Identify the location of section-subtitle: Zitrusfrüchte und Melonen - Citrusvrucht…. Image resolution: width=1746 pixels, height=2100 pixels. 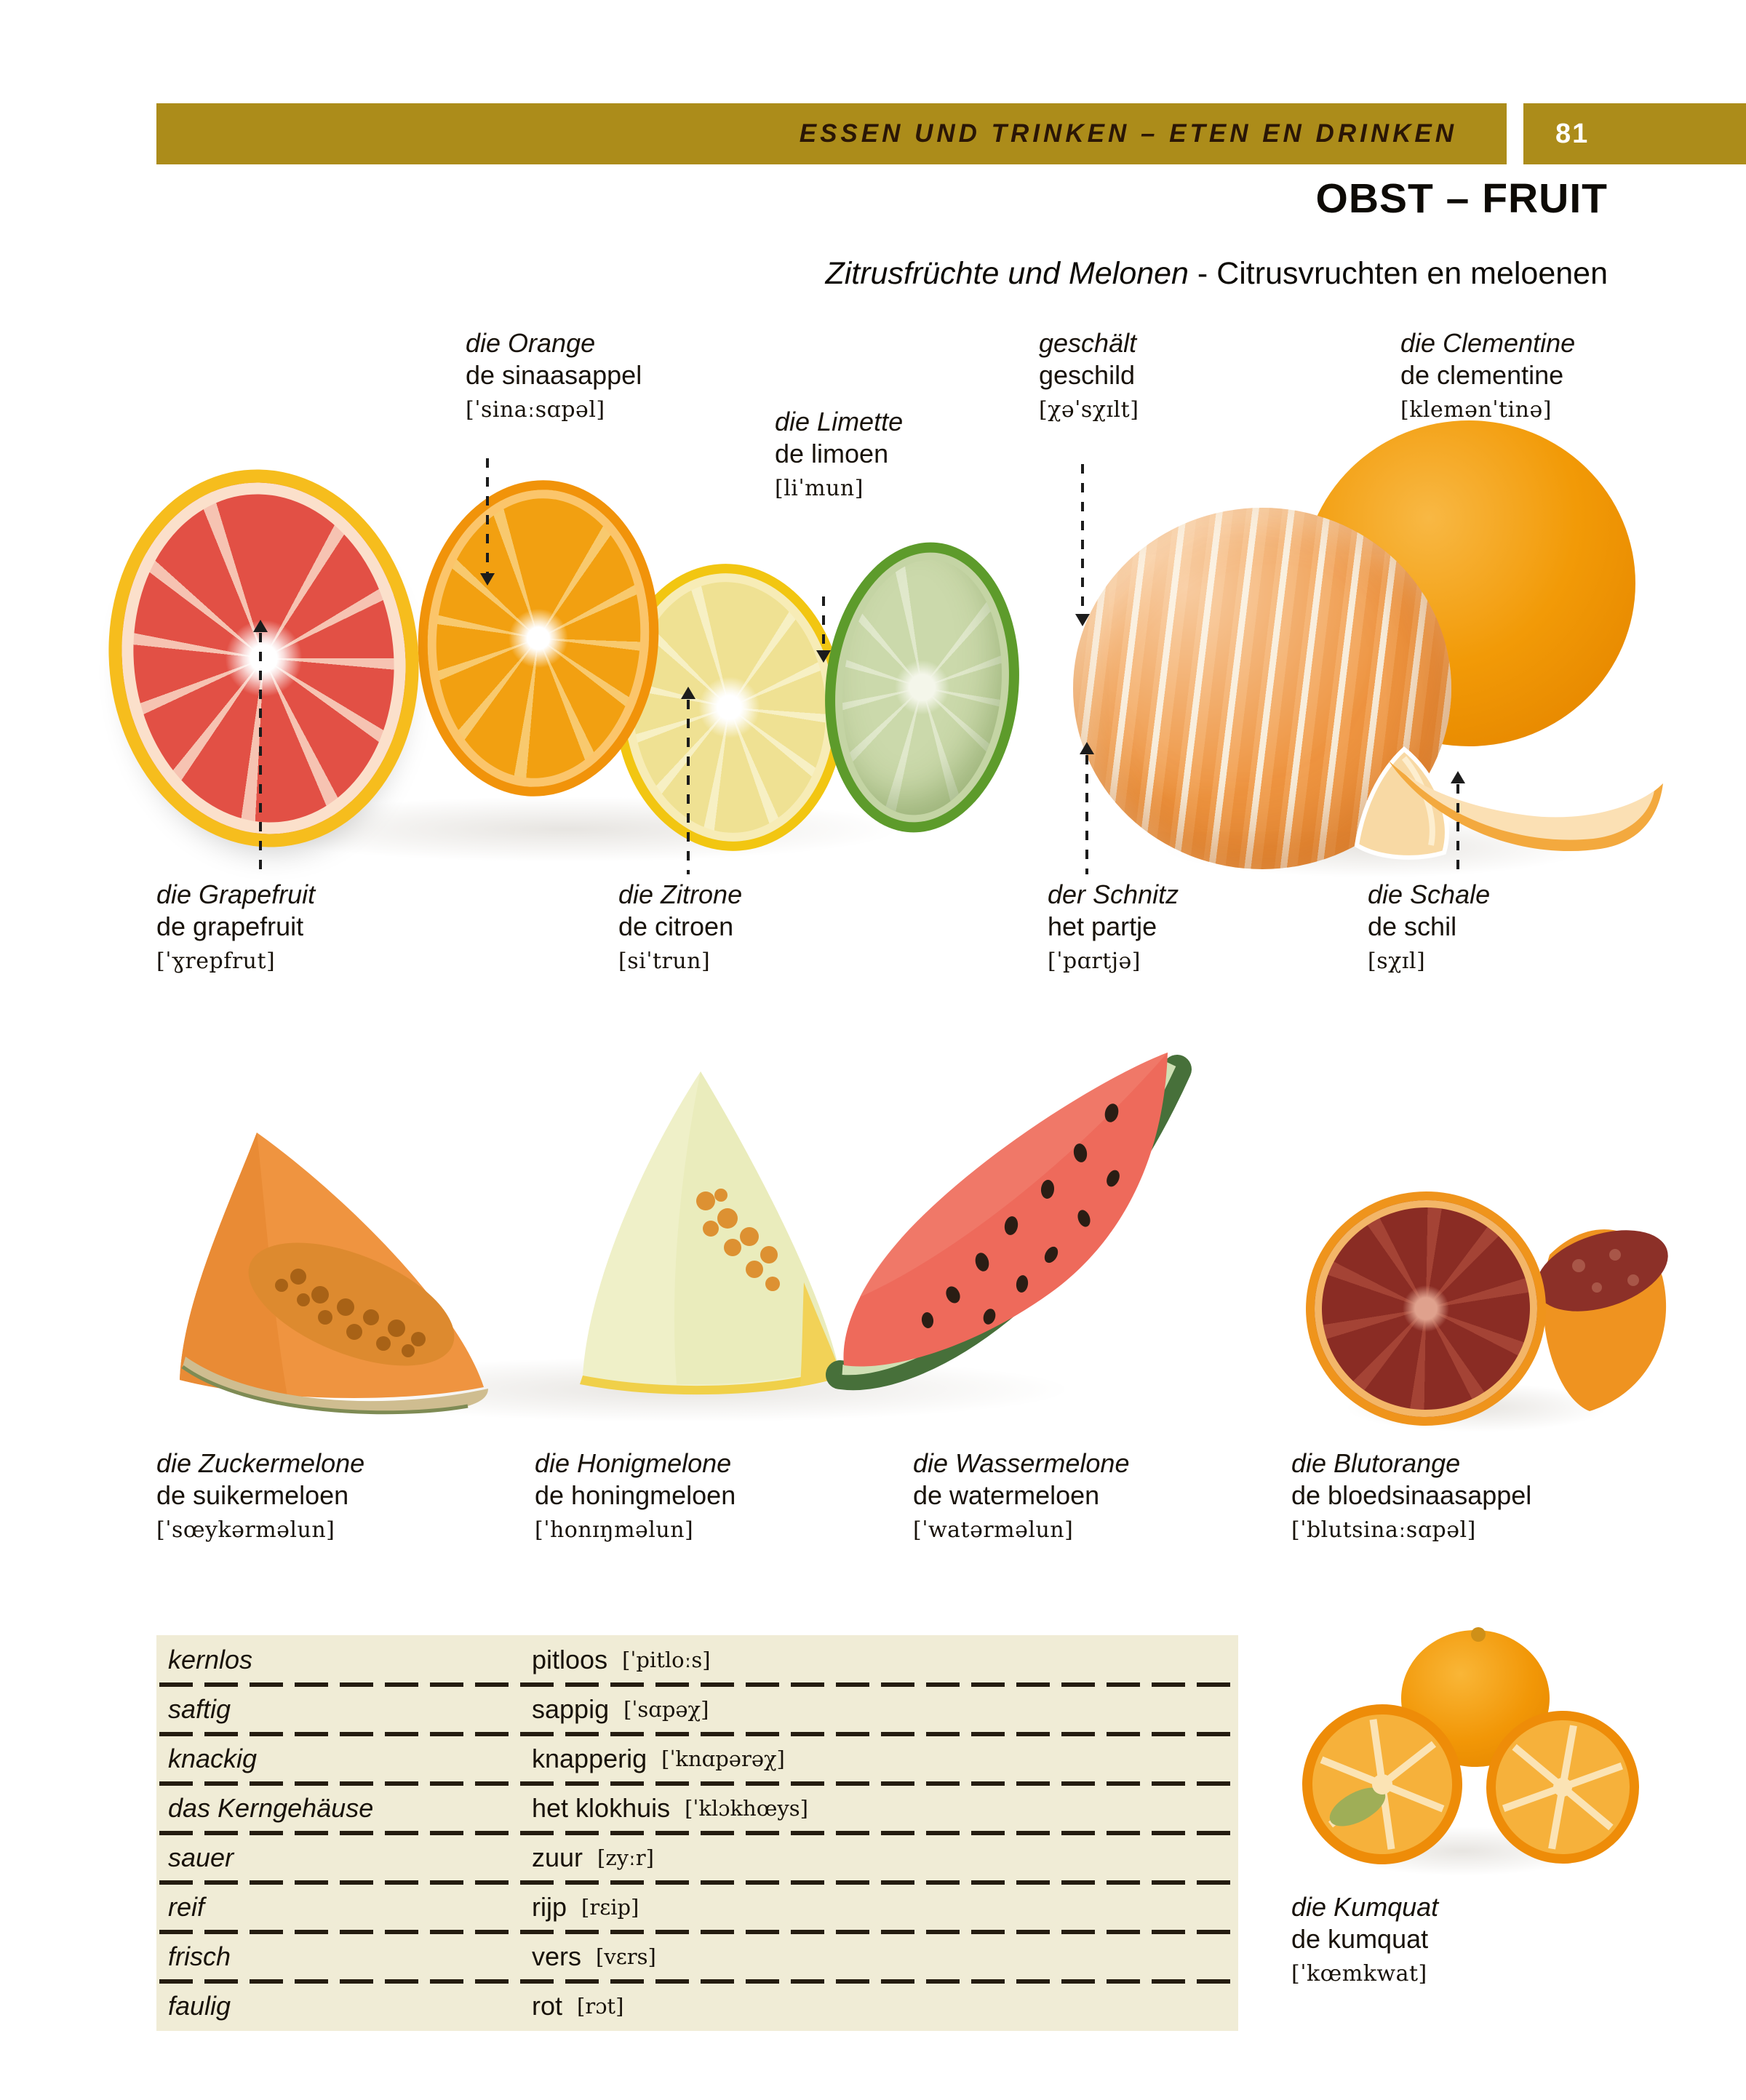
(1216, 274).